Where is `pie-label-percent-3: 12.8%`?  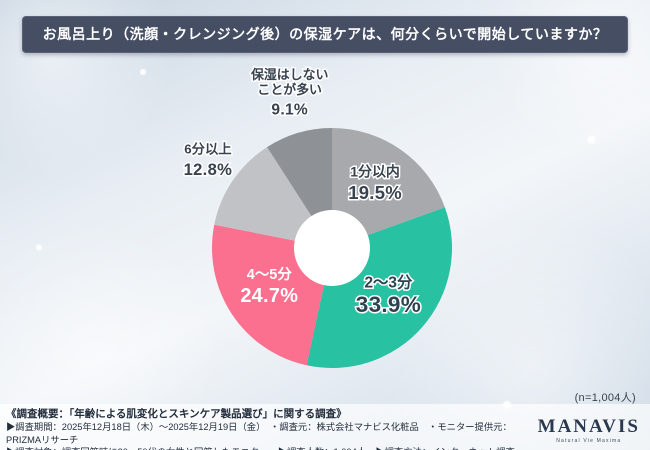
pie-label-percent-3: 12.8% is located at coordinates (208, 169).